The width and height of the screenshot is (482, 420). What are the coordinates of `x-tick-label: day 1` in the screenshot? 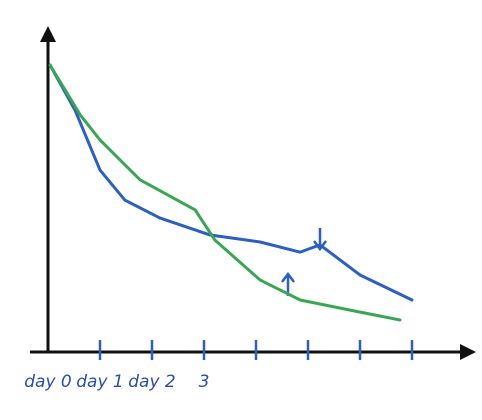 It's located at (100, 382).